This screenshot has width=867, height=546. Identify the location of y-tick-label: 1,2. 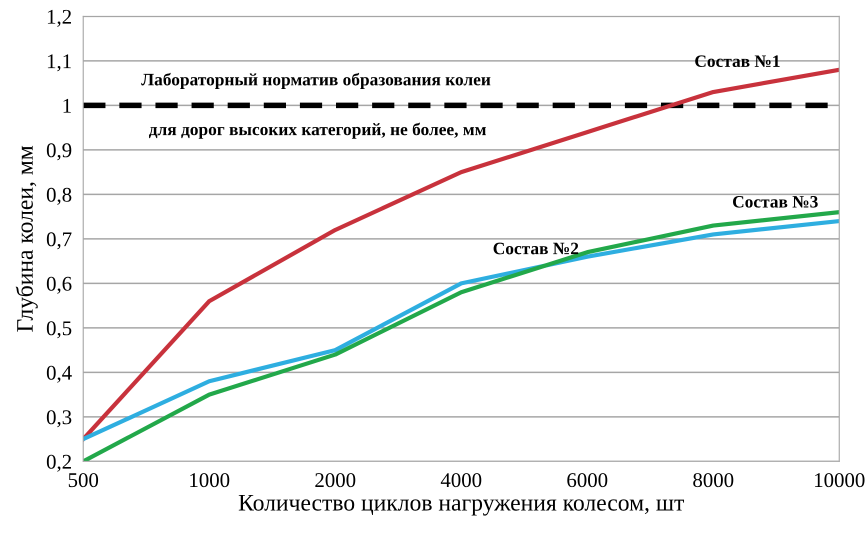
(59, 18).